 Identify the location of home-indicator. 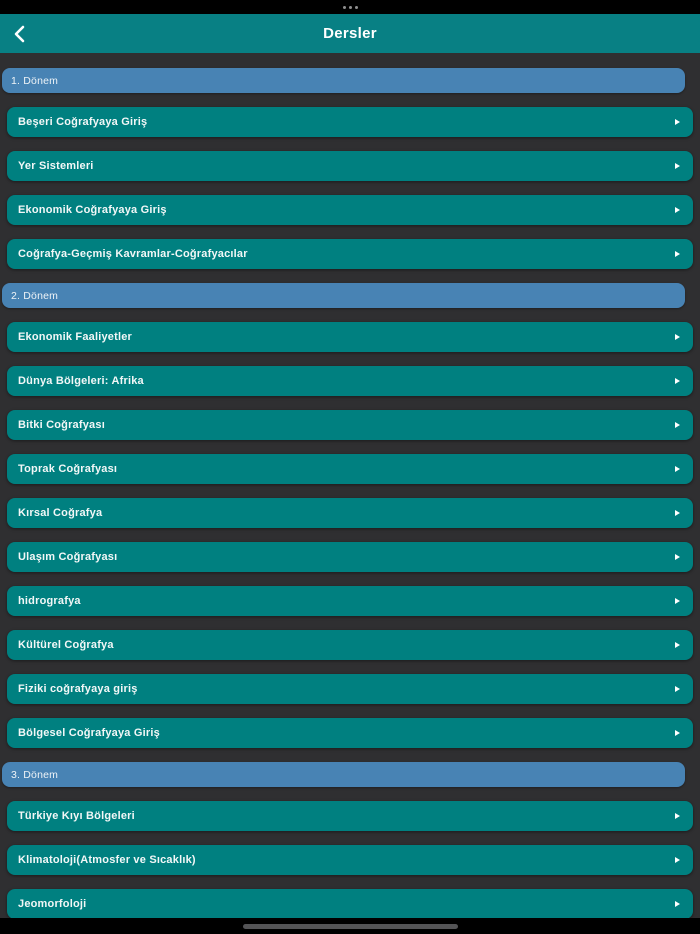
(350, 926).